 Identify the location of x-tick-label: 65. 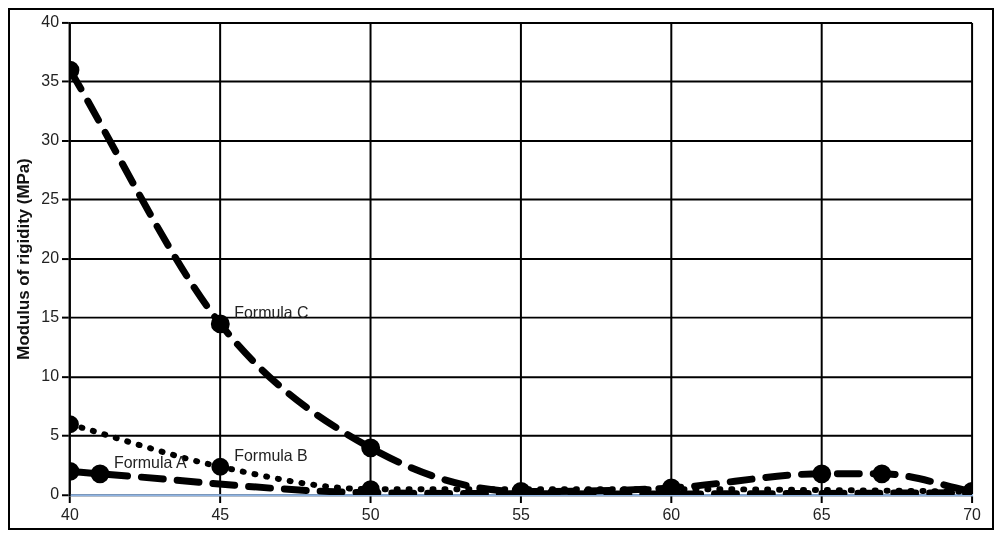
(821, 514).